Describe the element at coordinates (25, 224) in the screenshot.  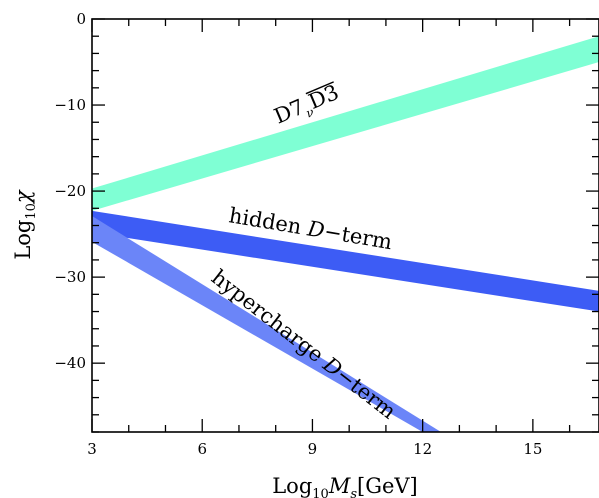
I see `y-axis-label: Log10χ` at that location.